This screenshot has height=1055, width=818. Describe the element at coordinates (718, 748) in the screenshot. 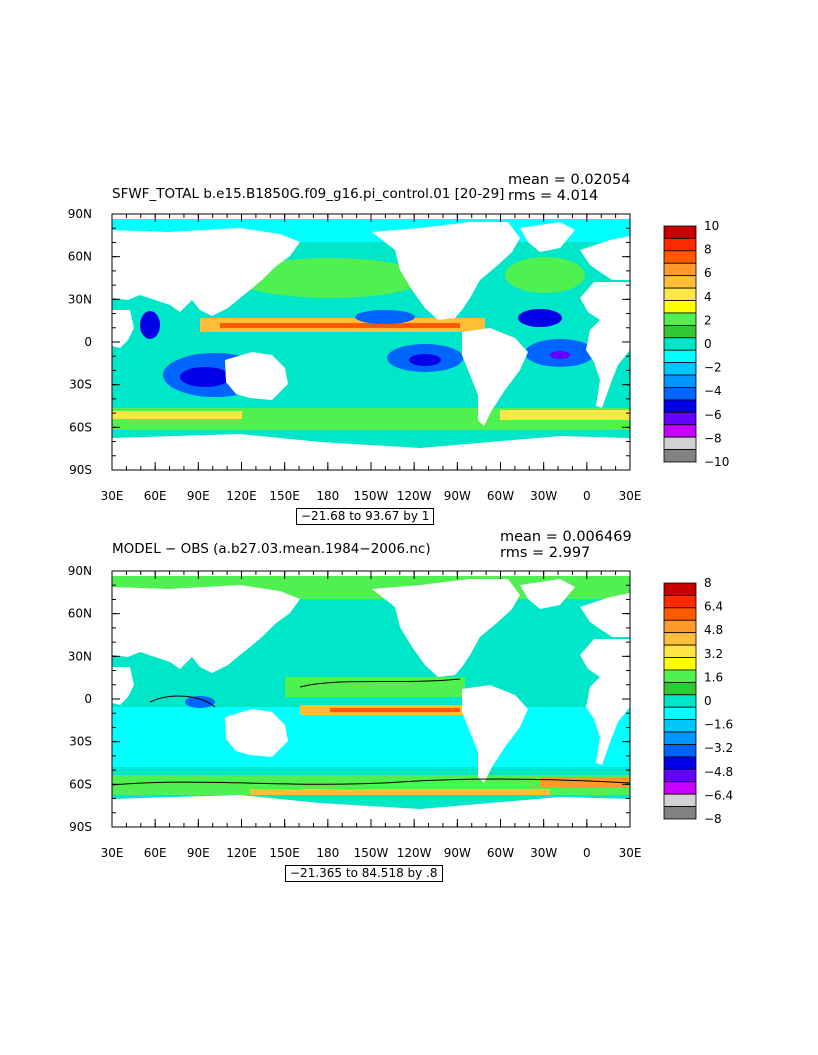

I see `colorbar-label: −3.2` at that location.